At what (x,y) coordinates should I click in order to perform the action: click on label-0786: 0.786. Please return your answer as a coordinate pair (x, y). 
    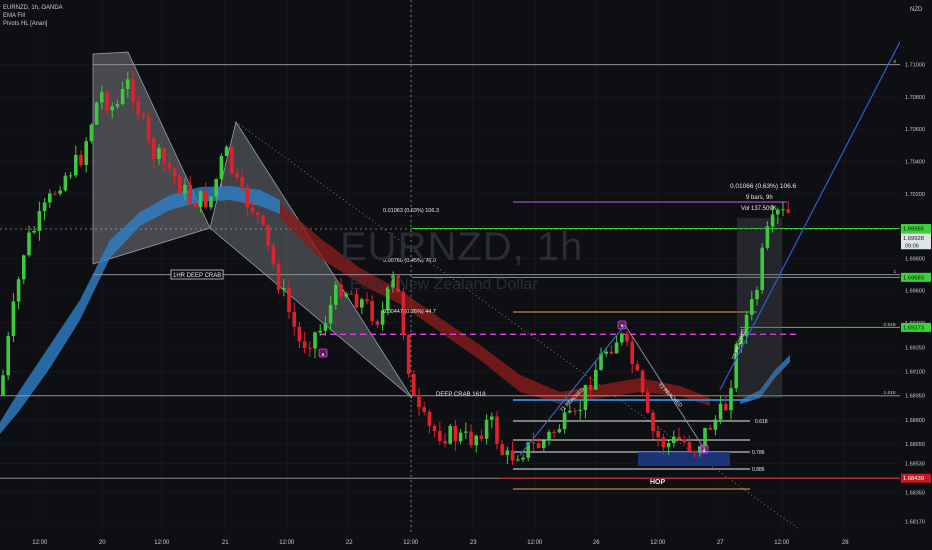
    Looking at the image, I should click on (758, 453).